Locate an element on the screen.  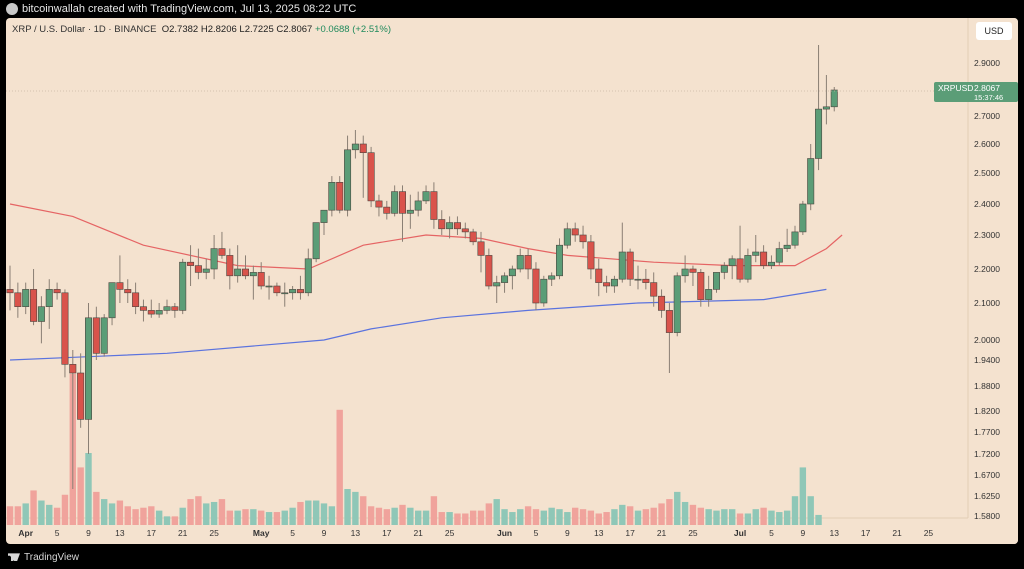
y-tick-label: 1.7200 is located at coordinates (987, 454).